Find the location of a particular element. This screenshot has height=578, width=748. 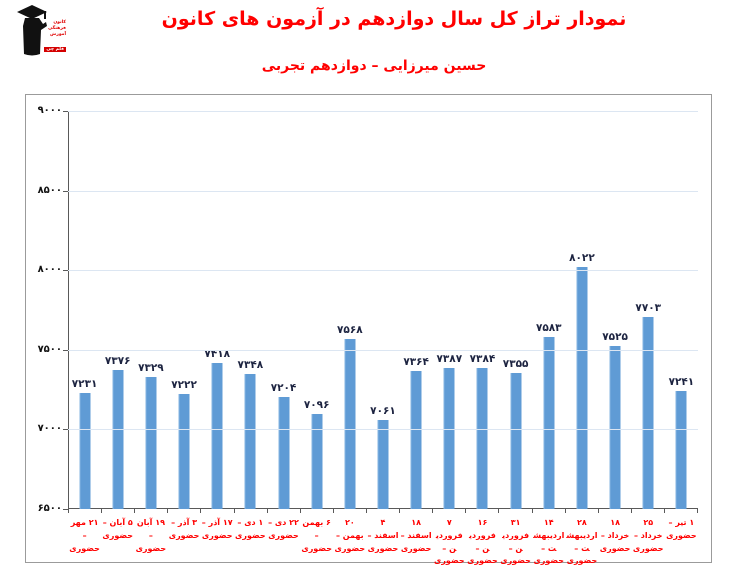

category-label: ۲۲ دی – حضوری is located at coordinates (283, 529).